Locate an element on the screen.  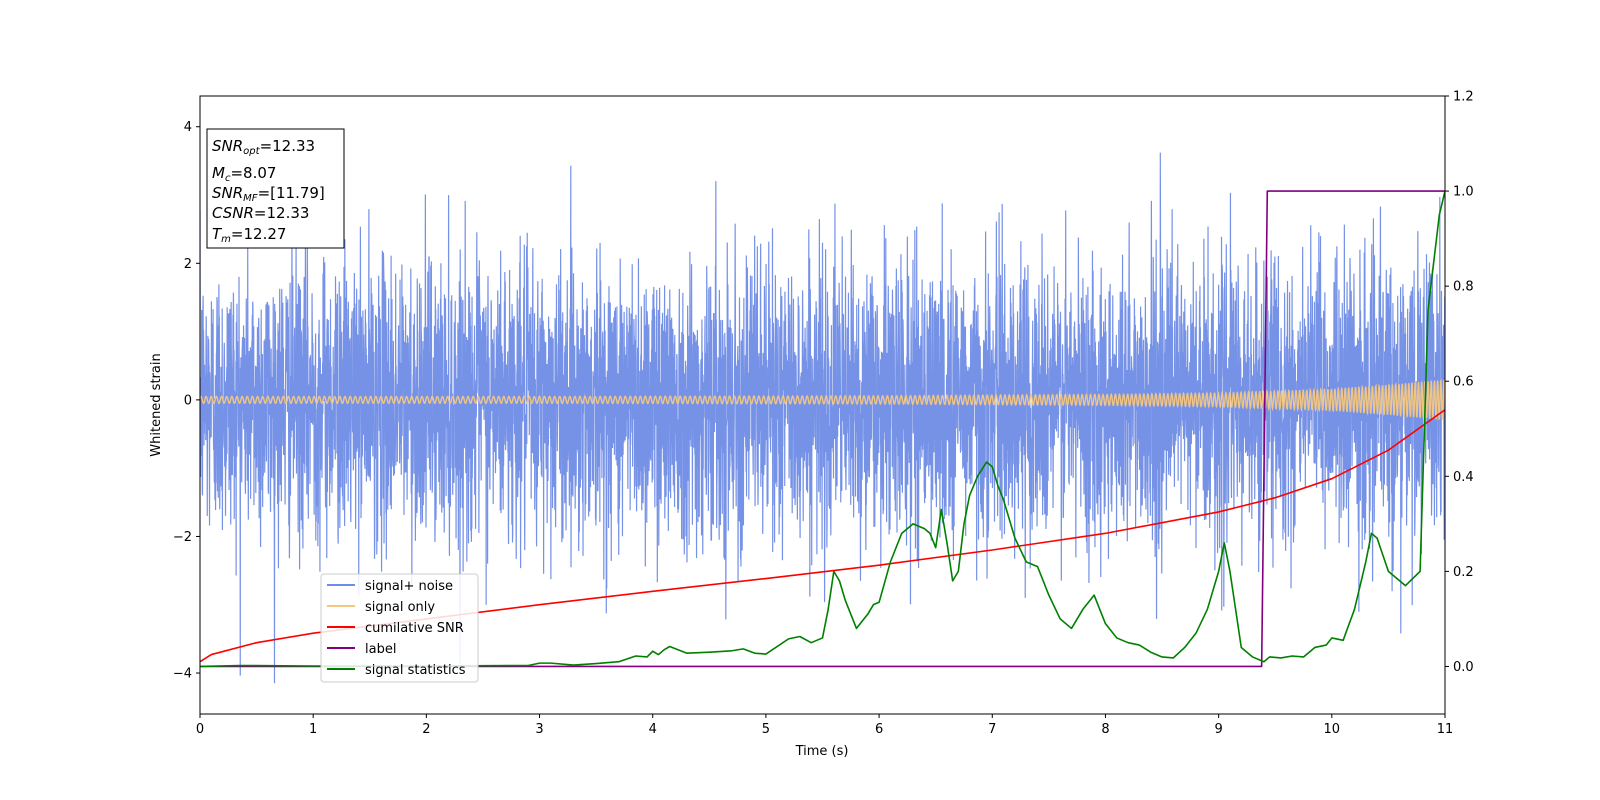
signal-only-series is located at coordinates (822, 399).